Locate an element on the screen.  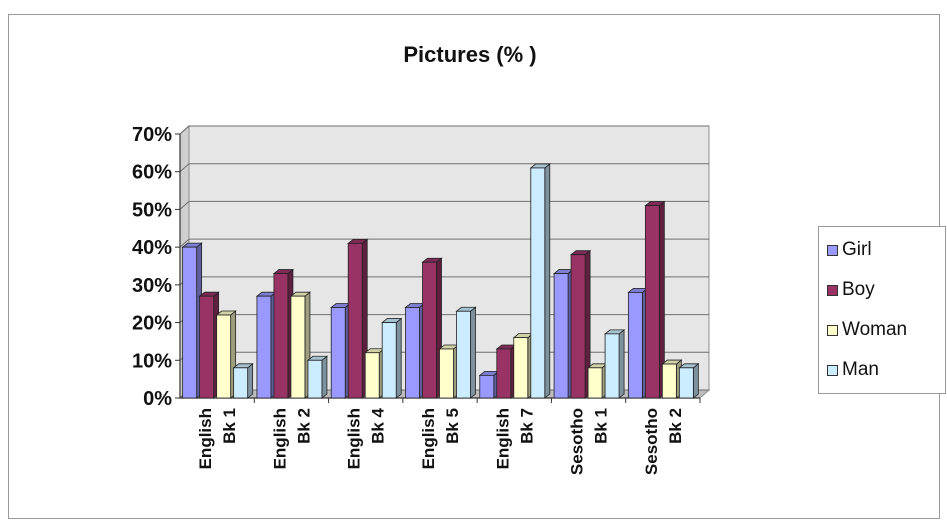
y-tick-label: 50% is located at coordinates (152, 210).